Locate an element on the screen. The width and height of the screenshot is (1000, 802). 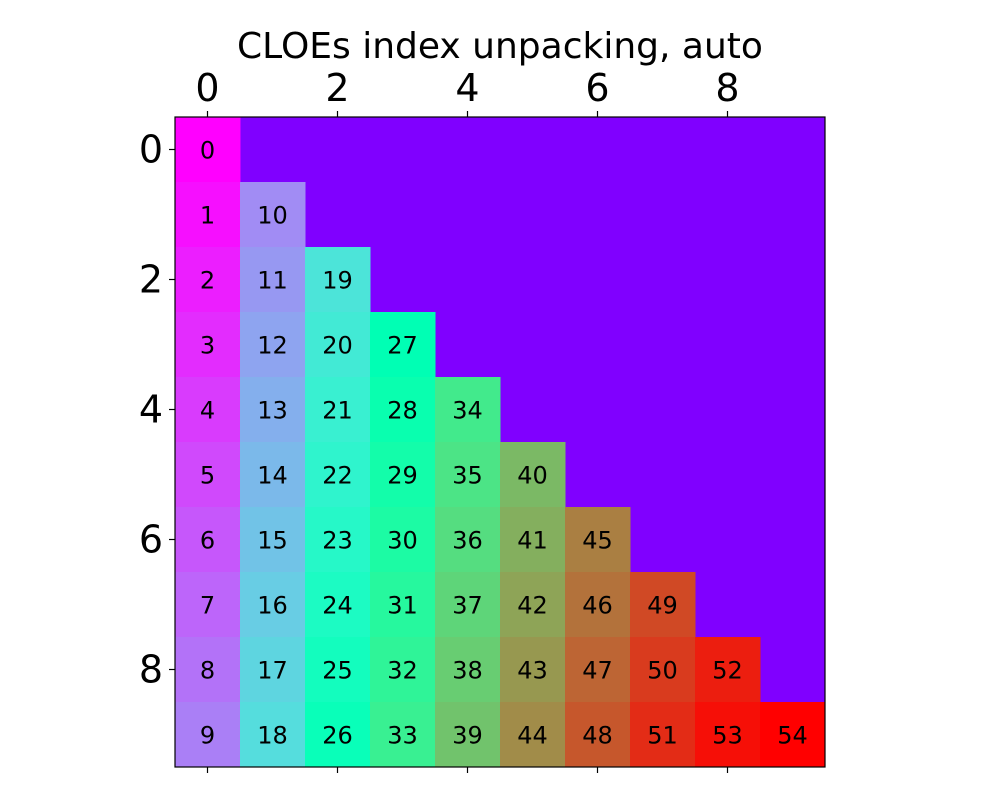
heatmap-cell-label: 19 is located at coordinates (337, 281).